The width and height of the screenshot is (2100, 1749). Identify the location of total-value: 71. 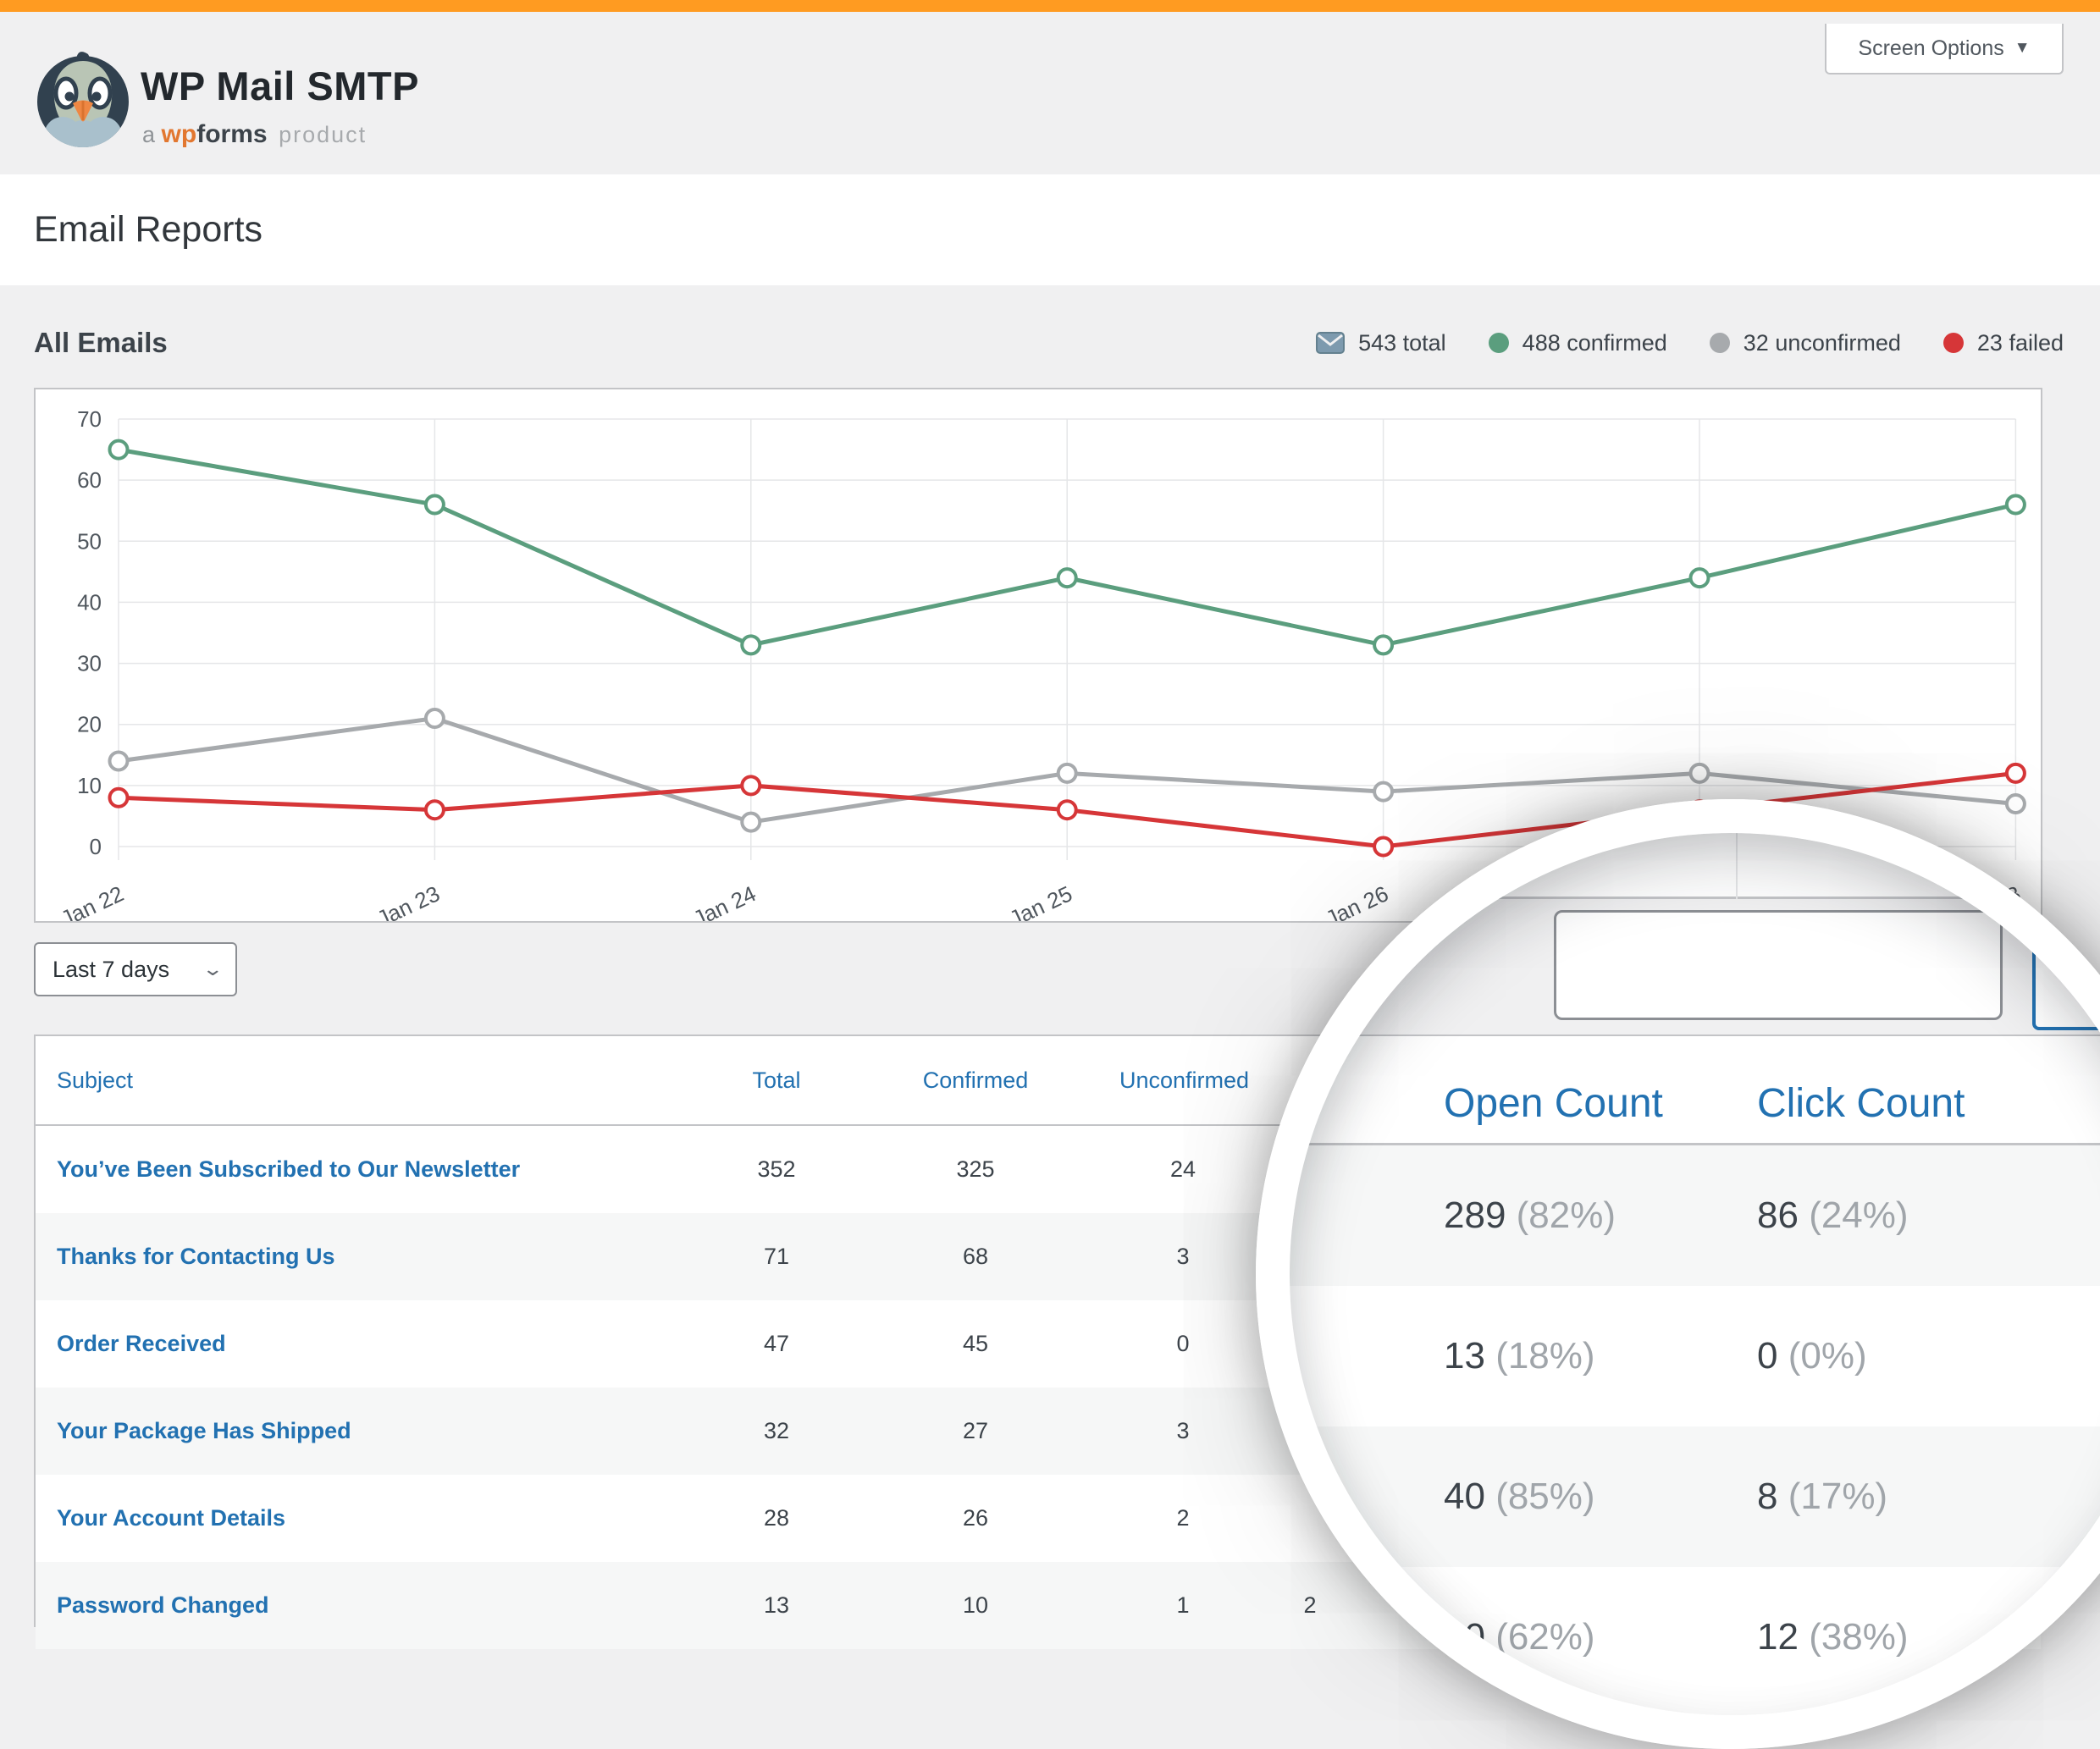
(776, 1256).